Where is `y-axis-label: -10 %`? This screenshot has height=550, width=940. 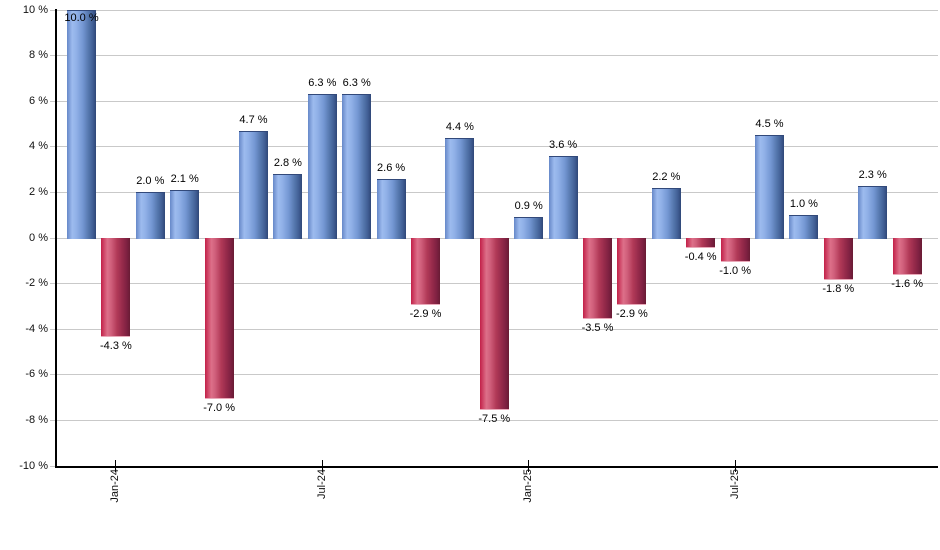 y-axis-label: -10 % is located at coordinates (33, 465).